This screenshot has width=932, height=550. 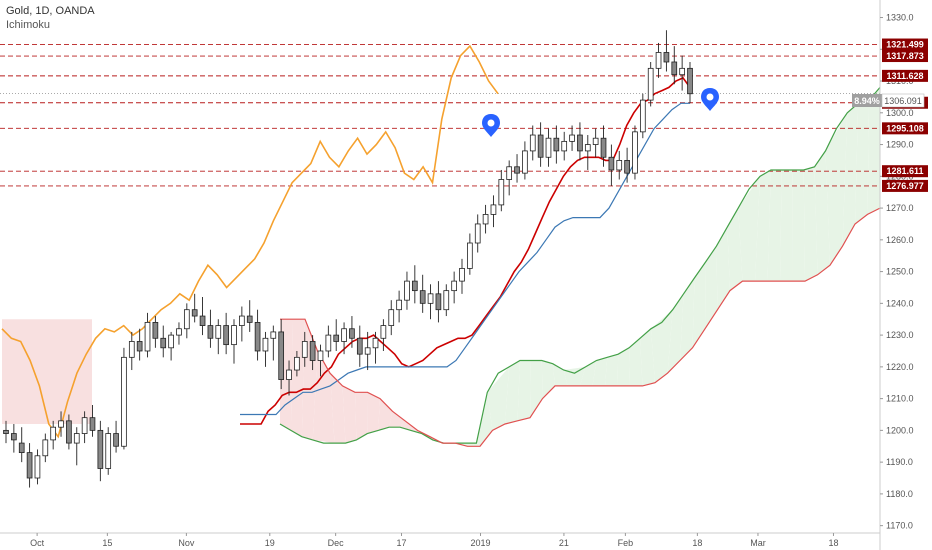 What do you see at coordinates (900, 18) in the screenshot?
I see `price-tick-label: 1330.0` at bounding box center [900, 18].